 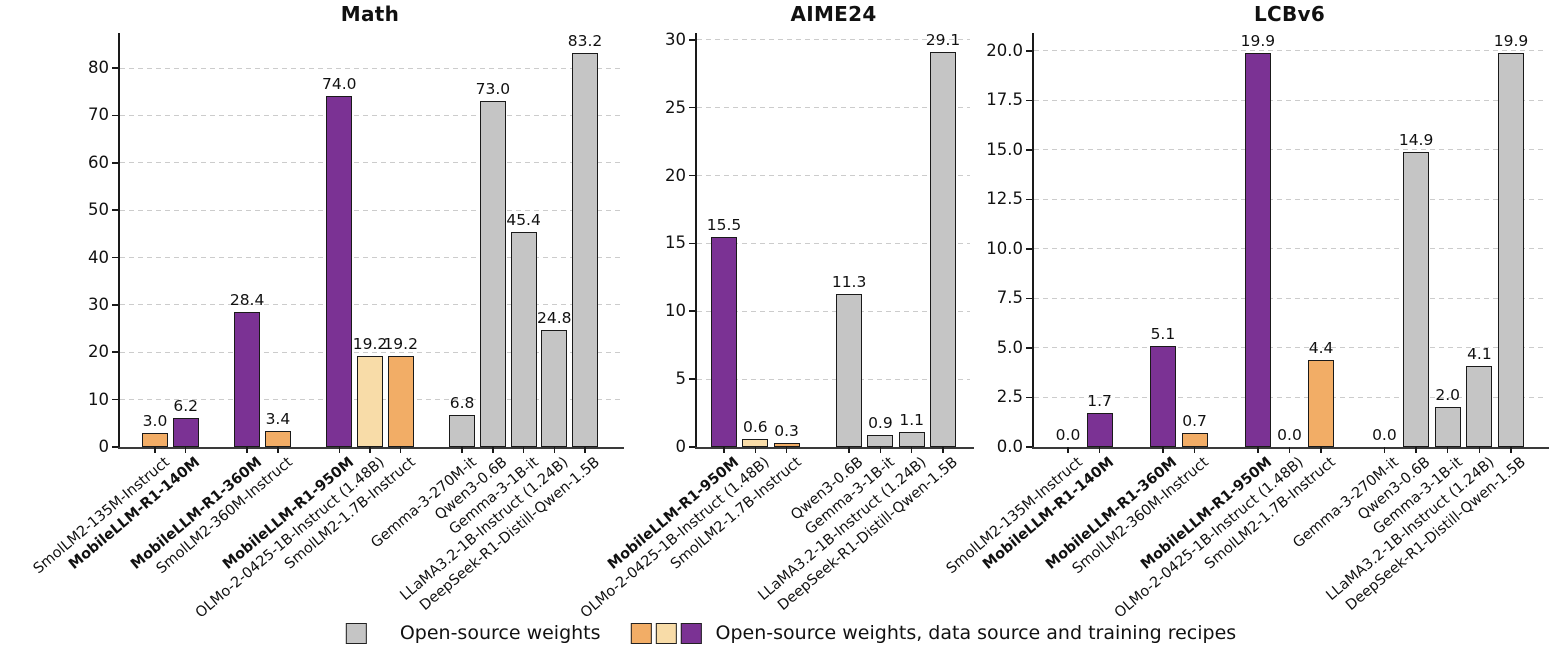 I want to click on y-tick-label: 0.0, so click(x=1009, y=446).